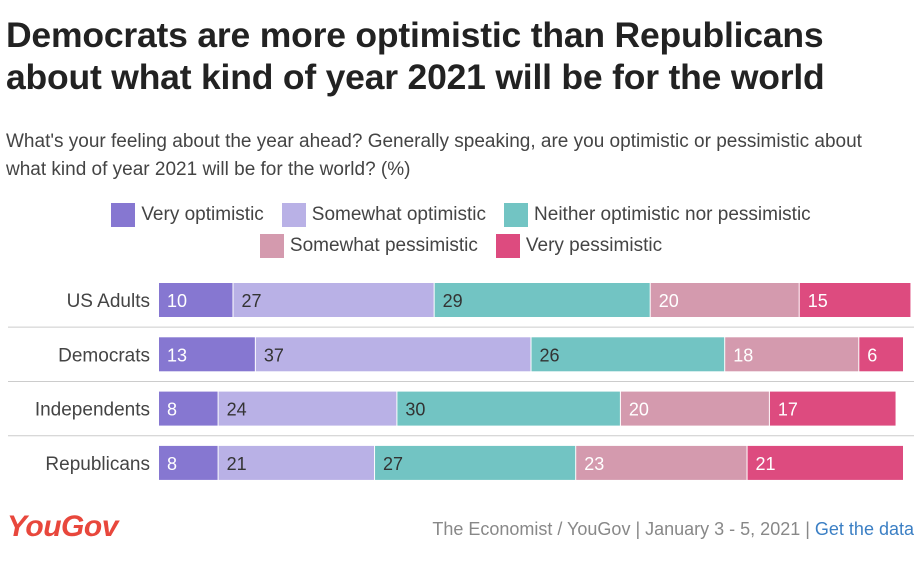 The height and width of the screenshot is (561, 922). Describe the element at coordinates (508, 408) in the screenshot. I see `bar-independents-neither-optimistic-nor-pessimistic` at that location.